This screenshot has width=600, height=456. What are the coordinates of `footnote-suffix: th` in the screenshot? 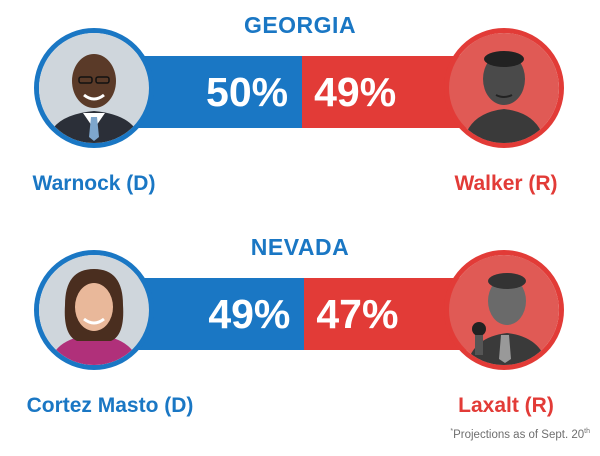 It's located at (587, 431).